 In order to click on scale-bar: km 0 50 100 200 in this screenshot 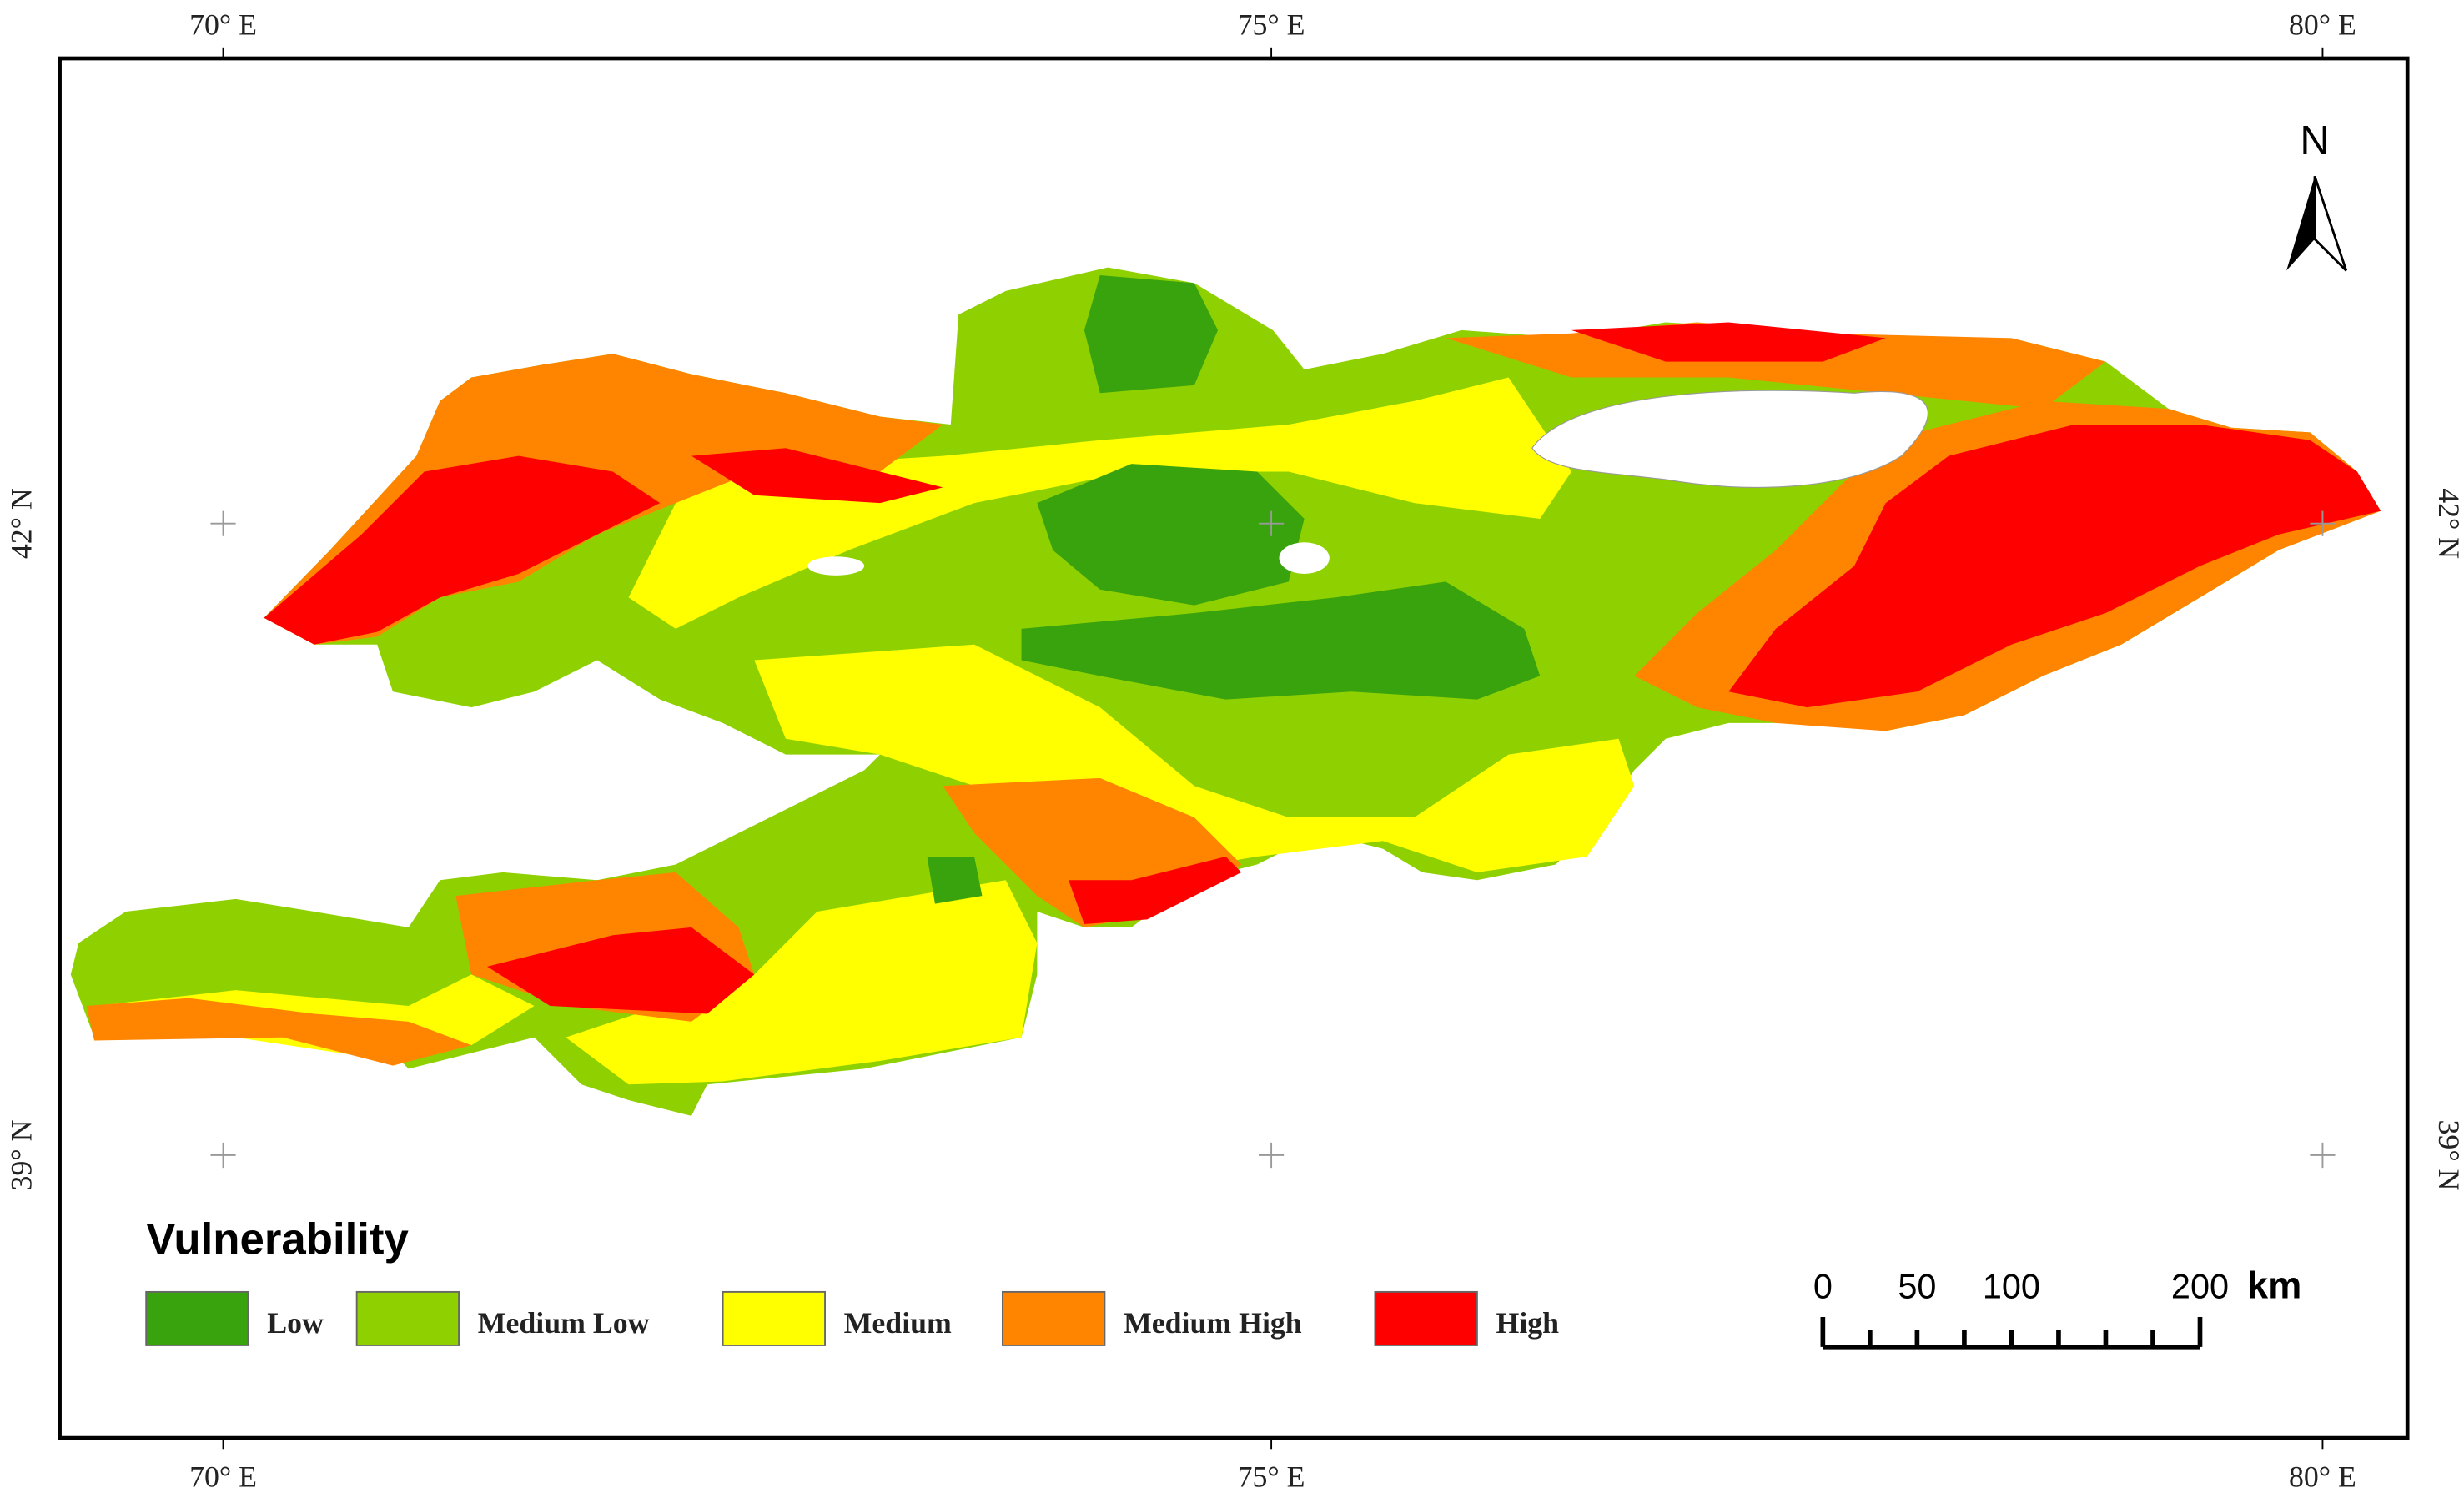, I will do `click(2057, 1307)`.